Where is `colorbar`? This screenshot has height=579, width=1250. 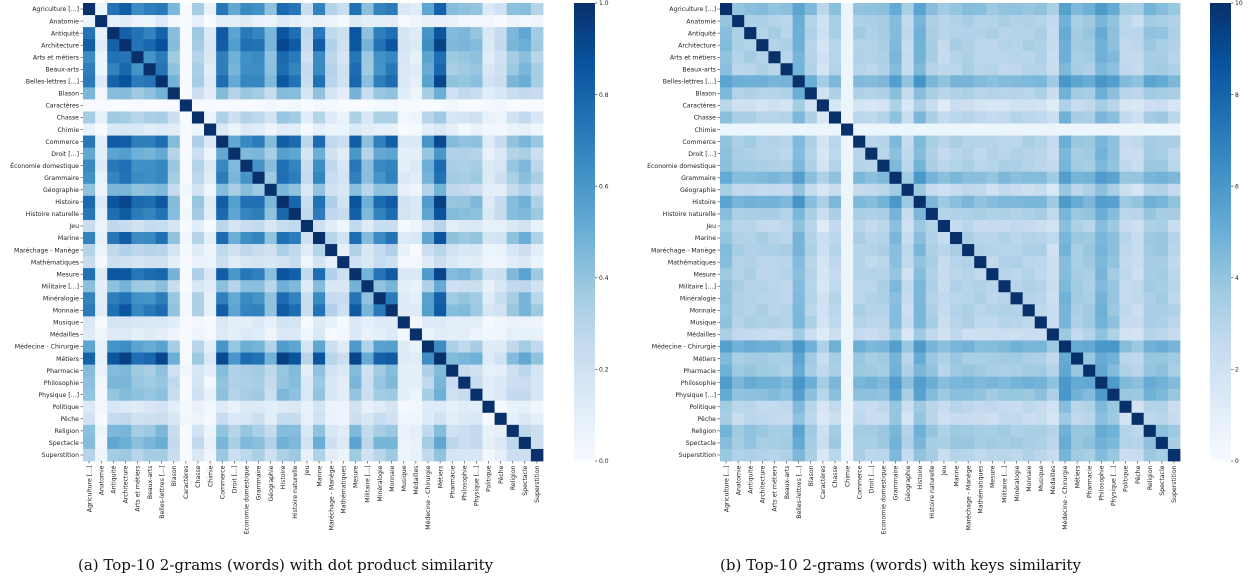 colorbar is located at coordinates (584, 232).